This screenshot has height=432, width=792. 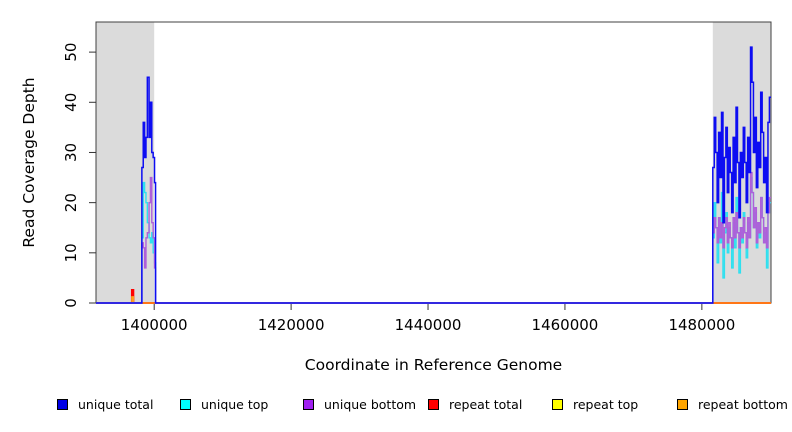 I want to click on legend-item-unique-bottom: unique bottom, so click(x=359, y=404).